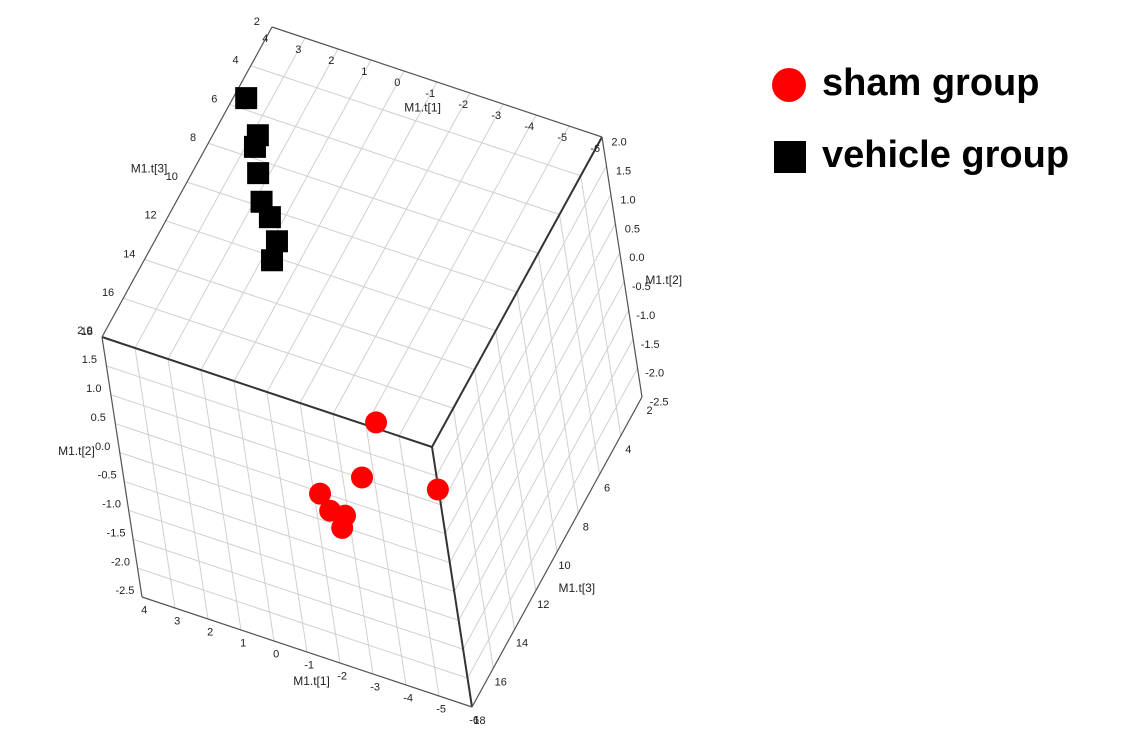 The width and height of the screenshot is (1123, 744). Describe the element at coordinates (529, 127) in the screenshot. I see `tick-label: -4` at that location.